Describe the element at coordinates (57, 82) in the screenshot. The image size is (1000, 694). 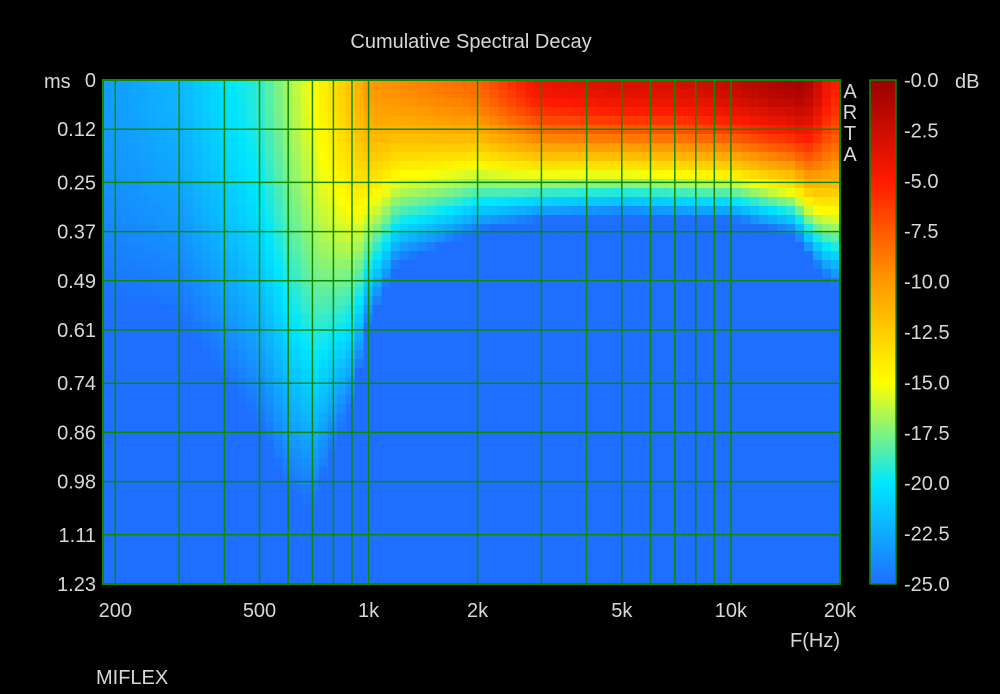
I see `y-axis-label: ms` at that location.